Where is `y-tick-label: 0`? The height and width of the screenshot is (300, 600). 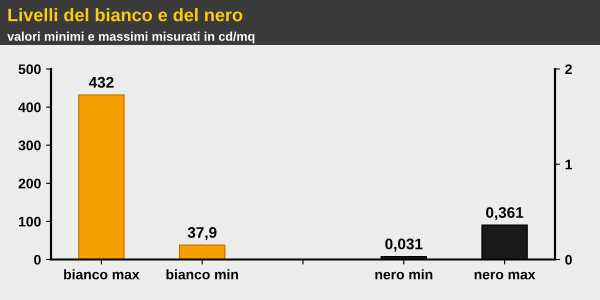 y-tick-label: 0 is located at coordinates (37, 259).